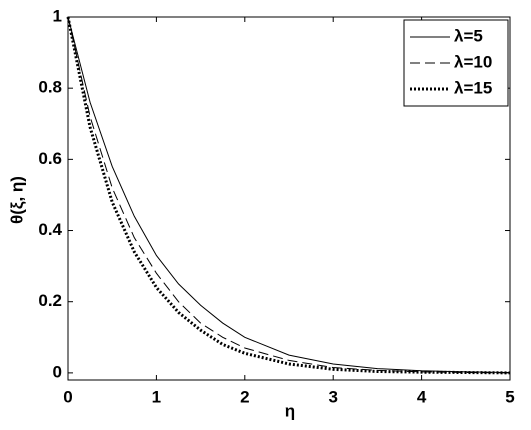 The image size is (531, 430). Describe the element at coordinates (50, 158) in the screenshot. I see `y-tick-label: 0.6` at that location.